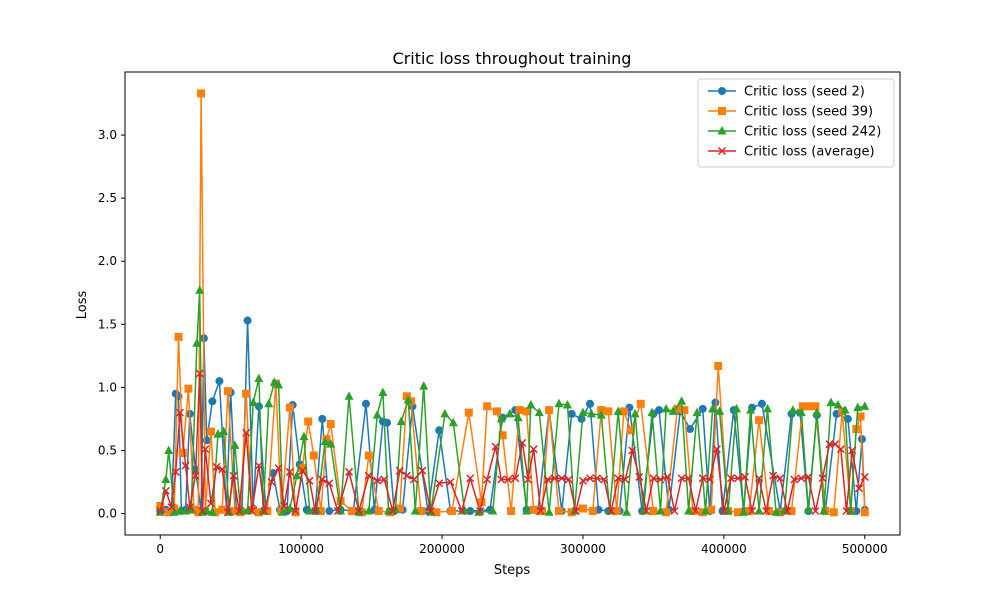  I want to click on x-tick-label: 100000, so click(301, 549).